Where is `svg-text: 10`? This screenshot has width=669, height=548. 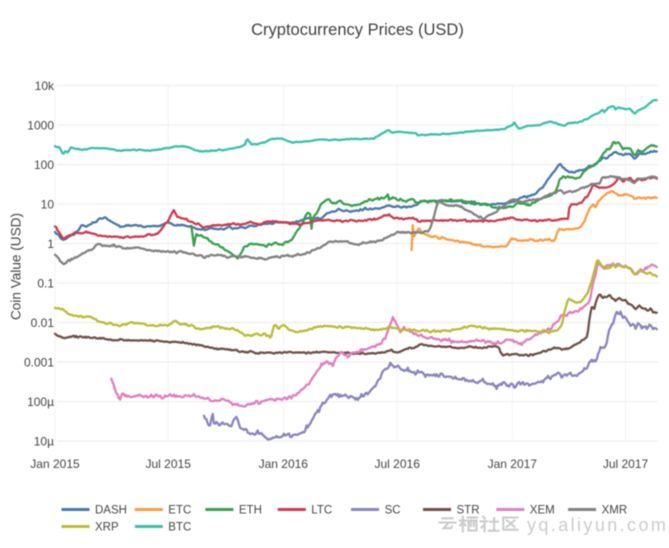
svg-text: 10 is located at coordinates (48, 205).